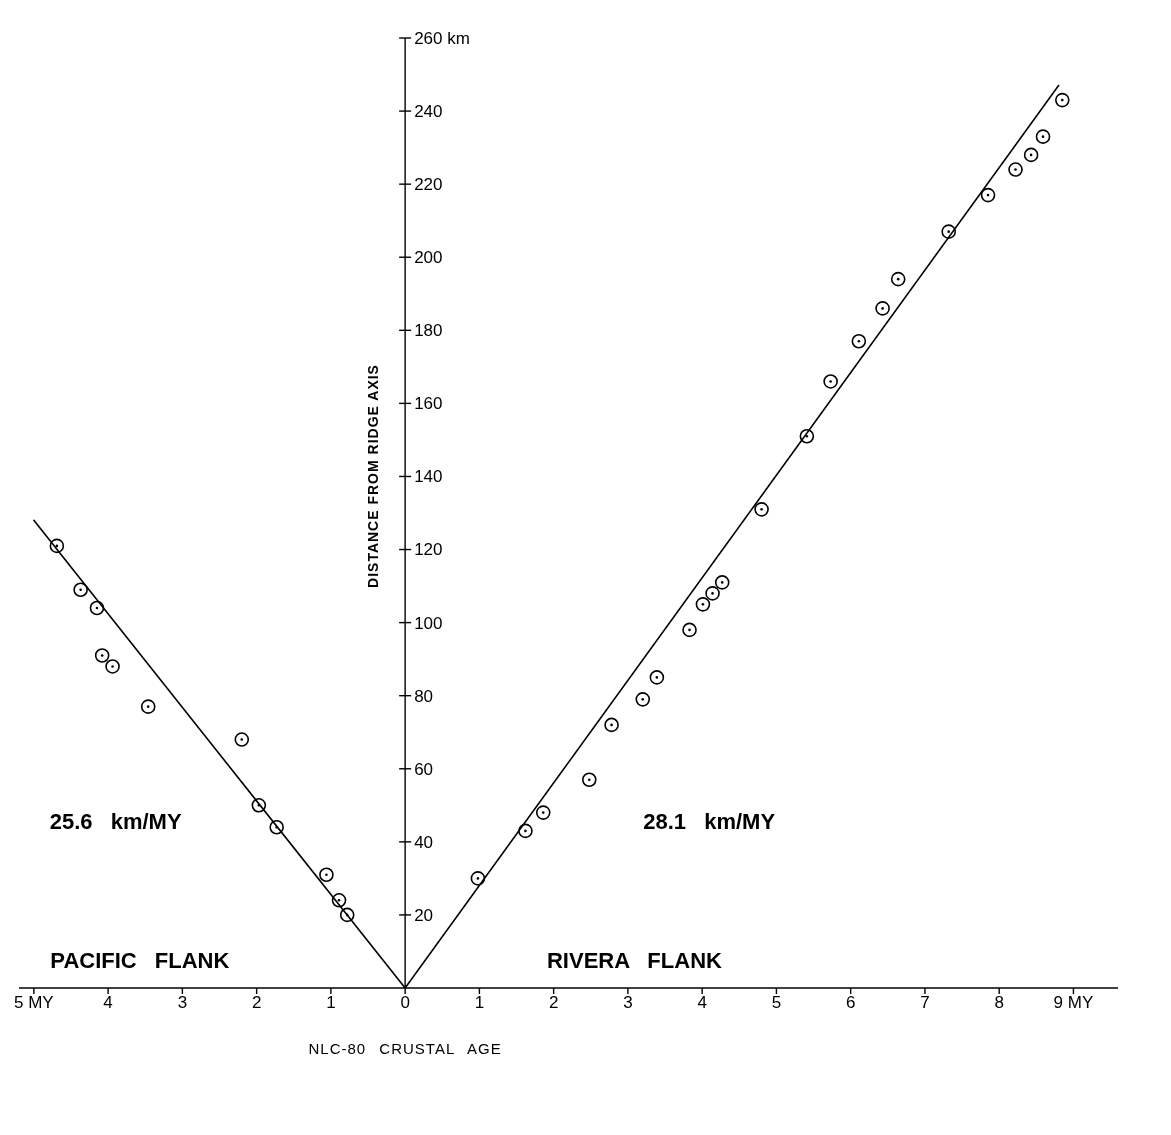 The width and height of the screenshot is (1171, 1135). What do you see at coordinates (776, 1003) in the screenshot?
I see `x-tick-label: 5` at bounding box center [776, 1003].